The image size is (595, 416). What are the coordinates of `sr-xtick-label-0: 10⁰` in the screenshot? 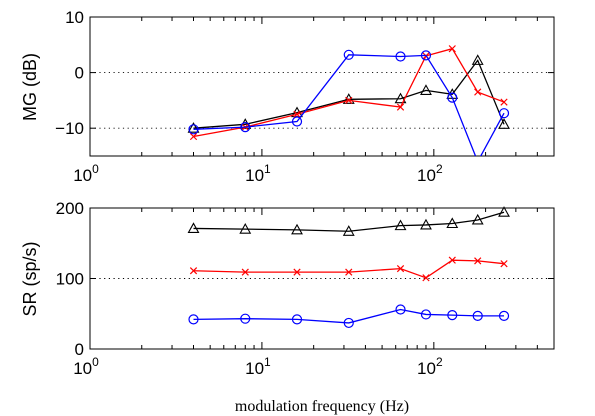 It's located at (86, 366).